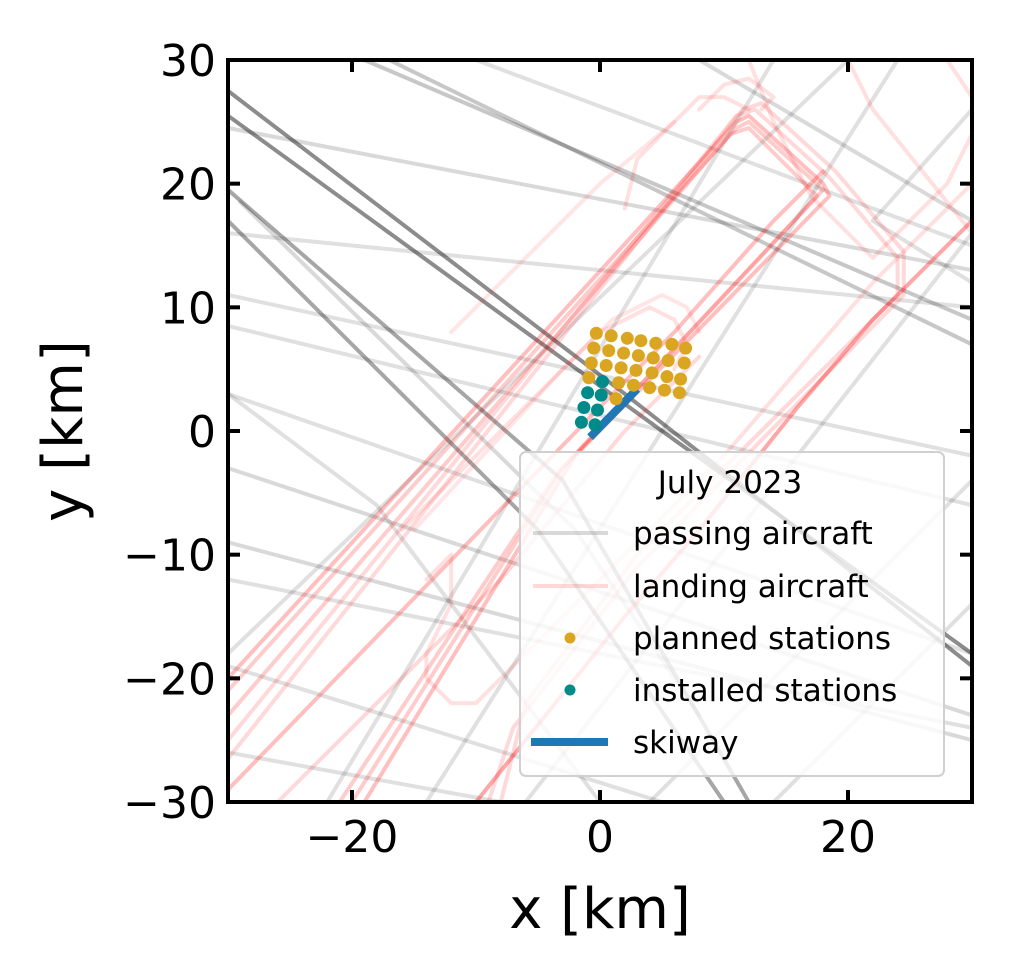 The height and width of the screenshot is (968, 1024). What do you see at coordinates (202, 432) in the screenshot?
I see `y-tick-label: 0` at bounding box center [202, 432].